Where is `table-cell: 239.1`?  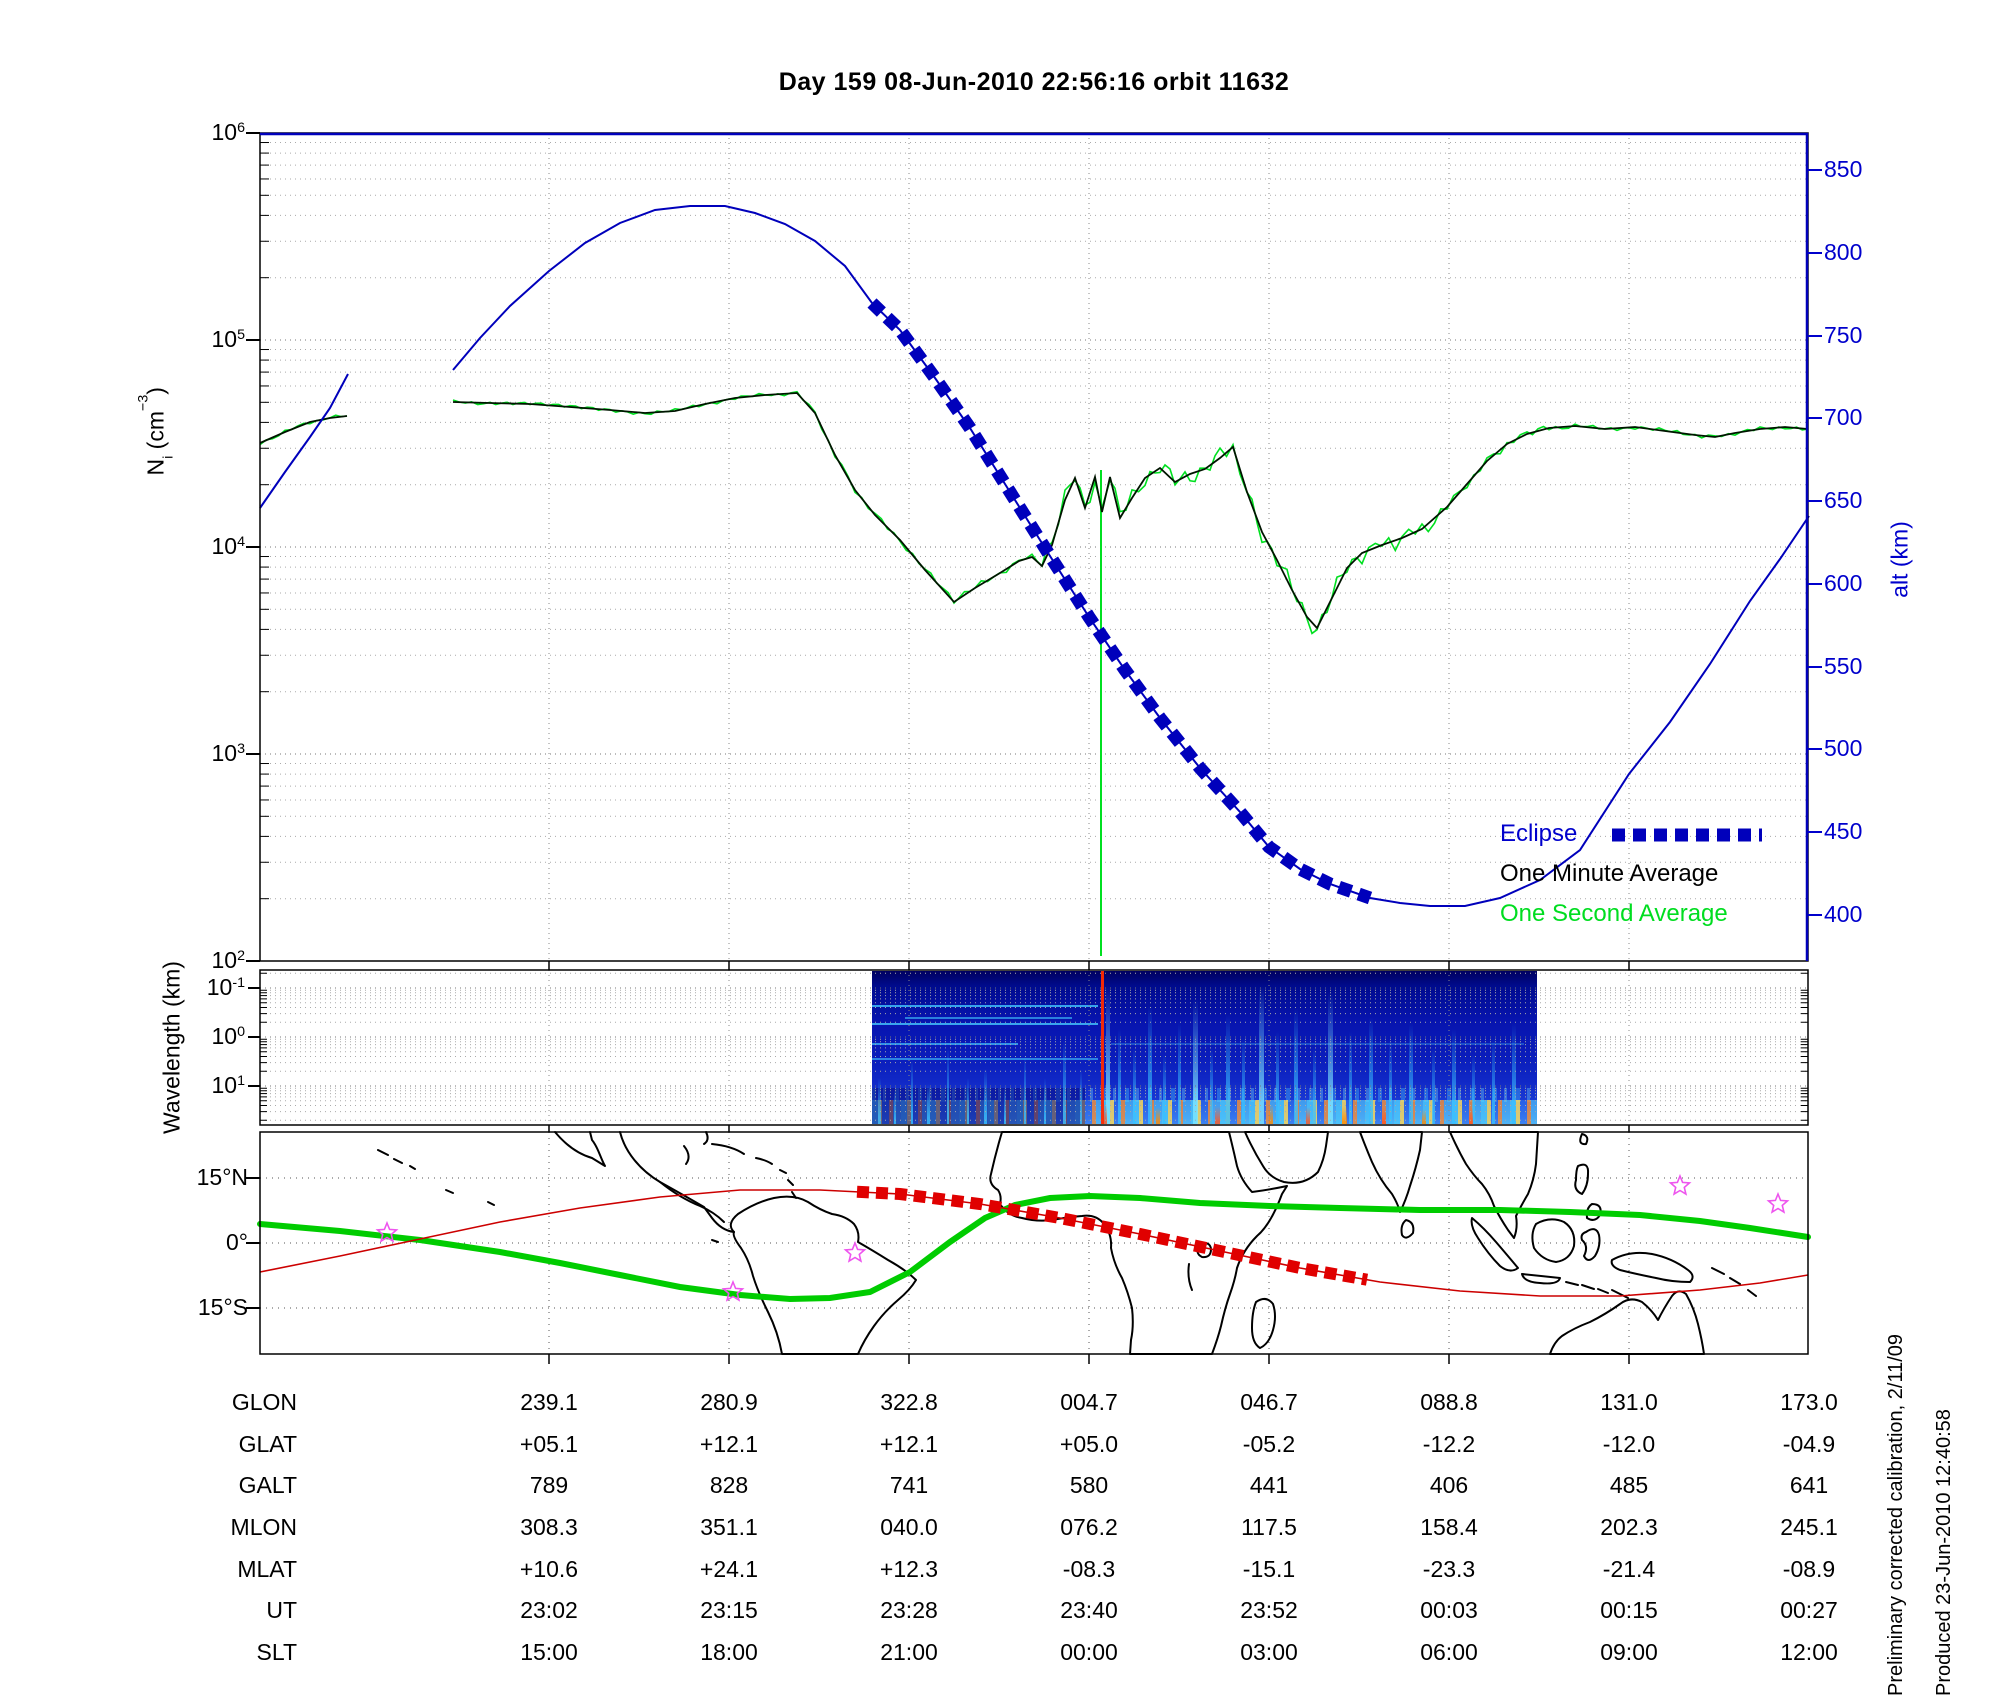
table-cell: 239.1 is located at coordinates (549, 1402).